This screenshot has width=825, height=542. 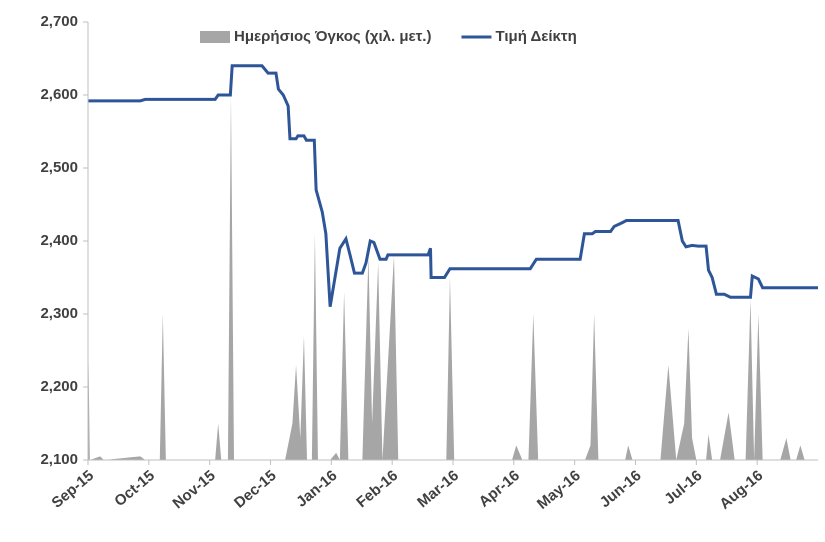 What do you see at coordinates (59, 313) in the screenshot?
I see `y-tick-label: 2,300` at bounding box center [59, 313].